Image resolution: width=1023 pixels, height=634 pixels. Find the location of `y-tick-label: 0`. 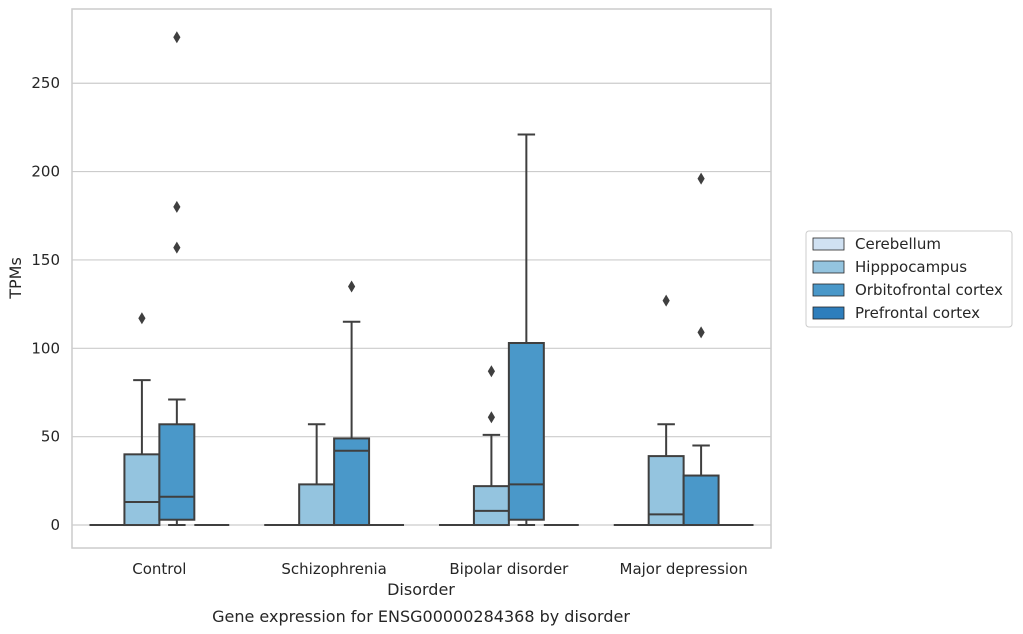

y-tick-label: 0 is located at coordinates (55, 525).